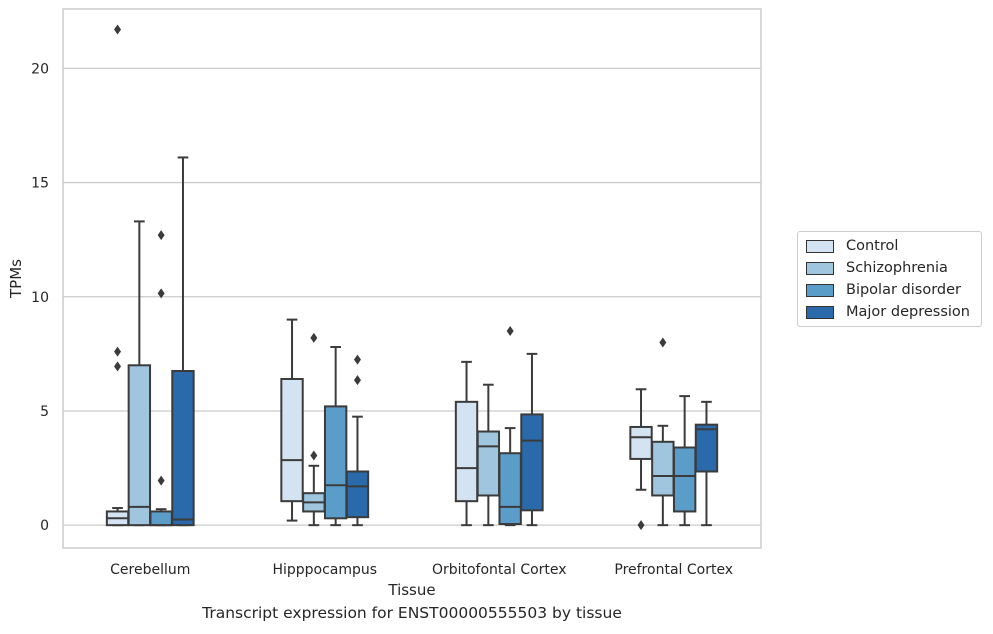 The image size is (993, 634). I want to click on legend-swatch-control, so click(820, 246).